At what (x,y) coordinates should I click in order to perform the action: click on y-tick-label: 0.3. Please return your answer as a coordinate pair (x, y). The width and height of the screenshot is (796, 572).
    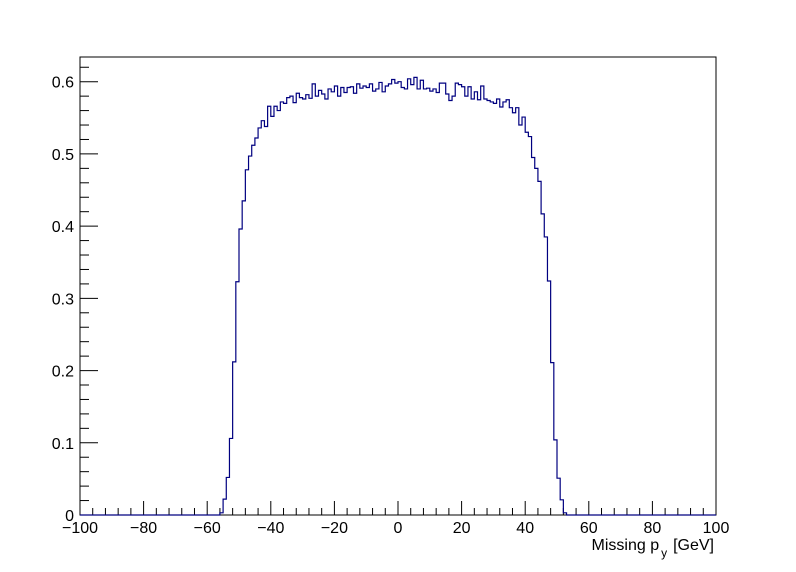
    Looking at the image, I should click on (63, 299).